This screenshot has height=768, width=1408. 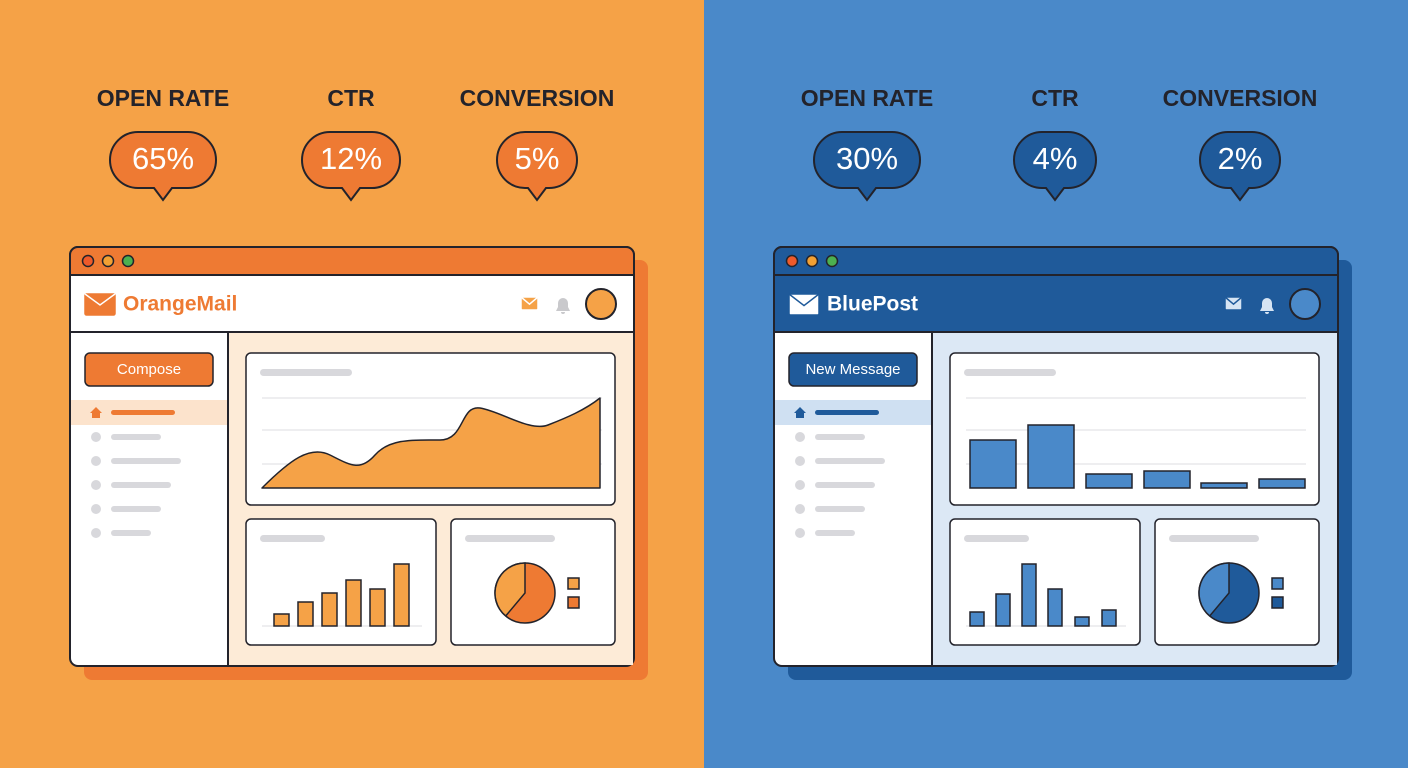 What do you see at coordinates (1055, 158) in the screenshot?
I see `metric-value: 4%` at bounding box center [1055, 158].